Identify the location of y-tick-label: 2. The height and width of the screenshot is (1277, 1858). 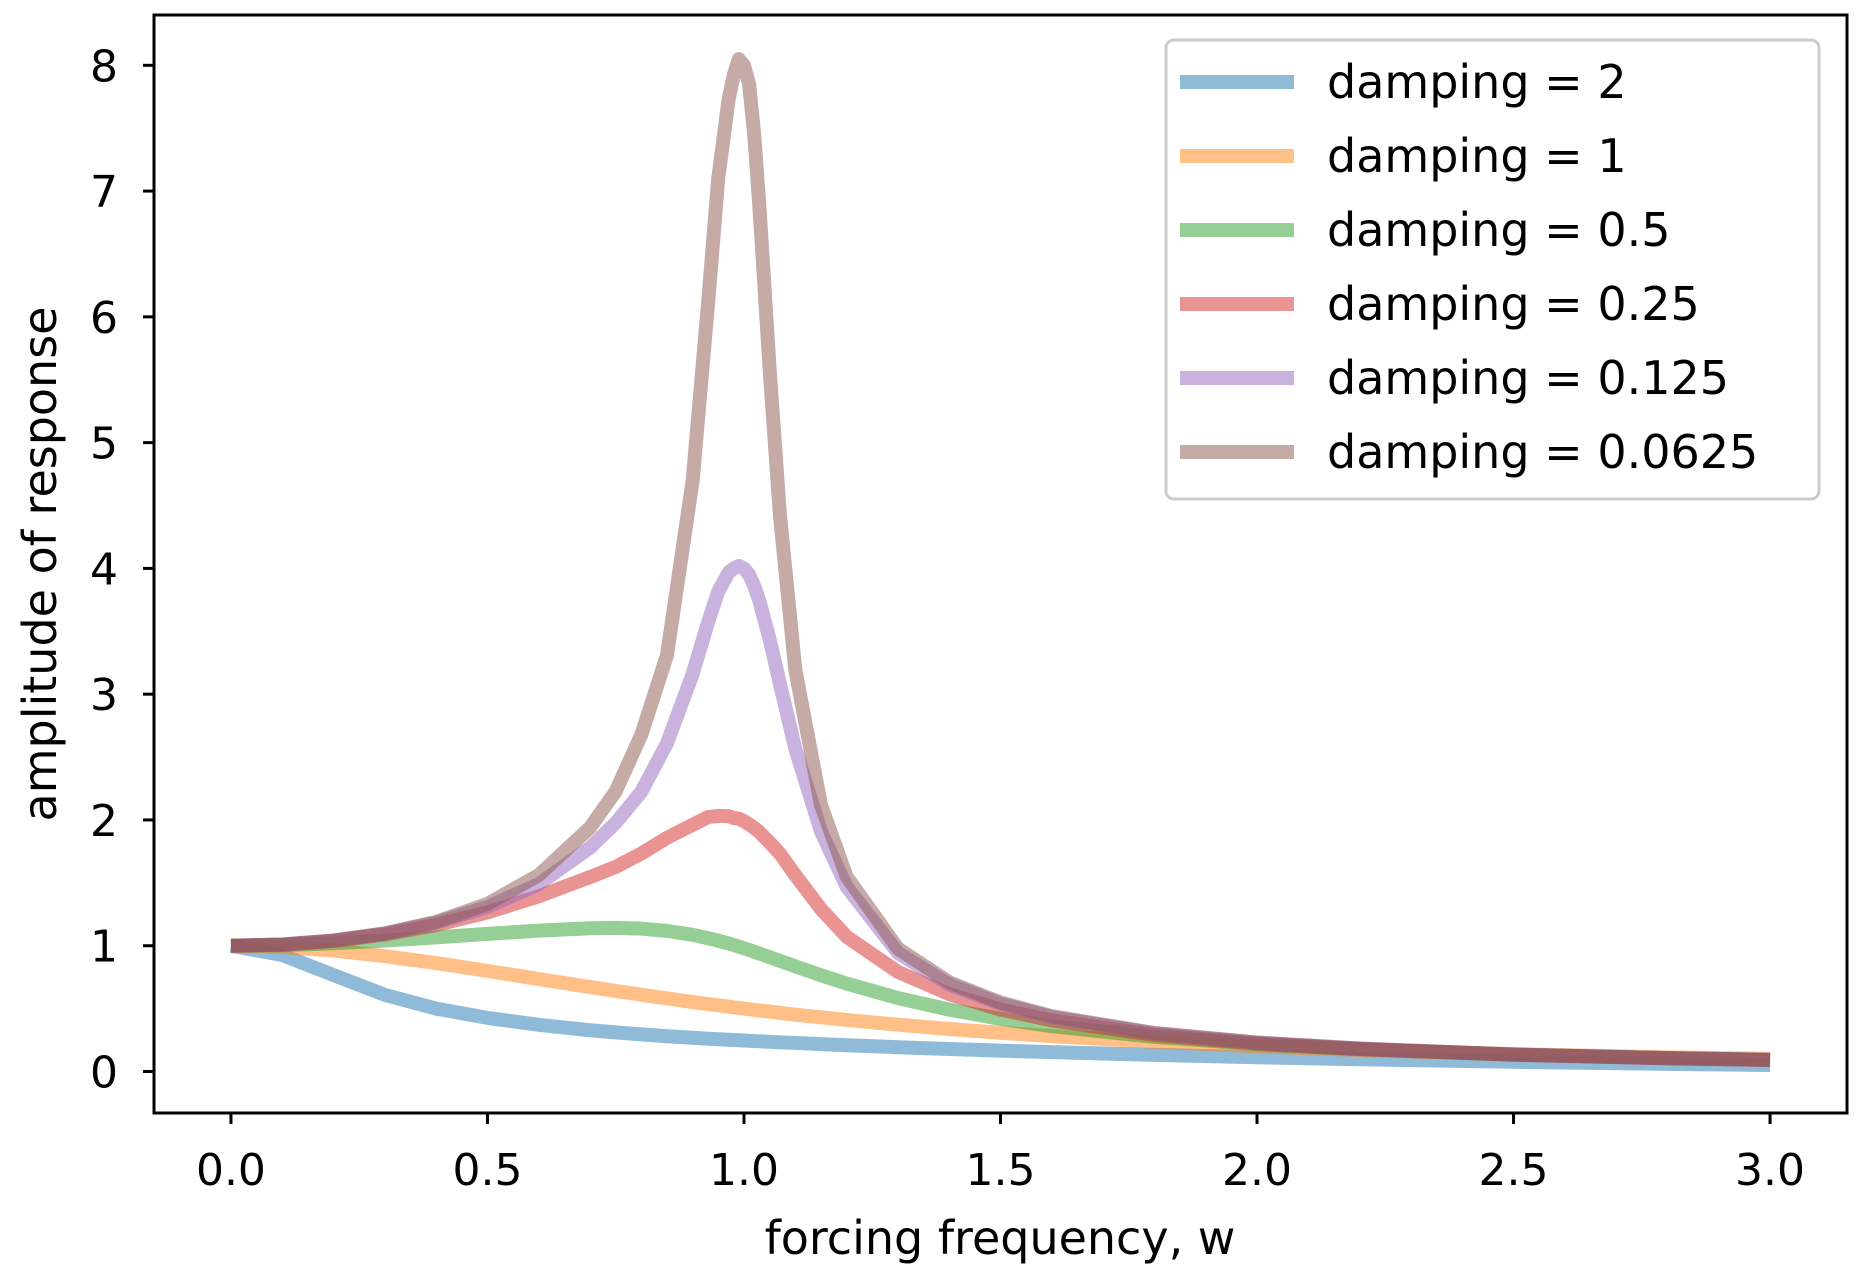
(104, 821).